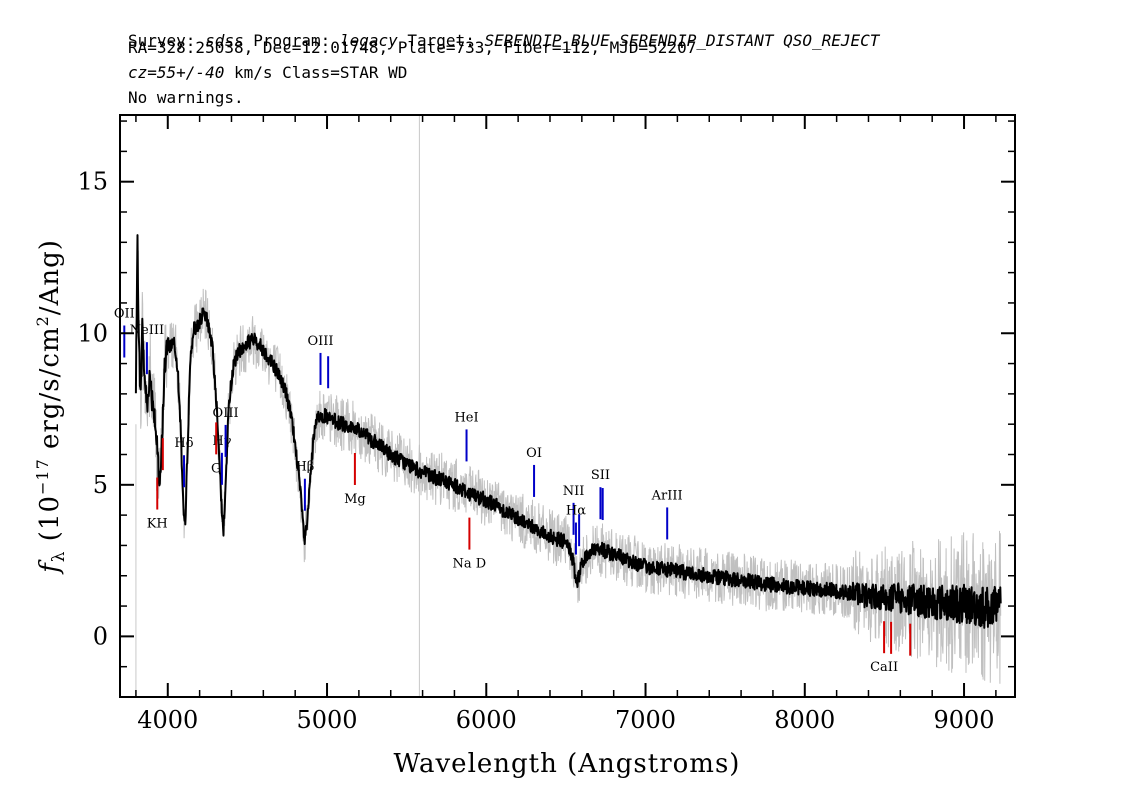 This screenshot has width=1134, height=810. What do you see at coordinates (964, 720) in the screenshot?
I see `x-tick-label: 9000` at bounding box center [964, 720].